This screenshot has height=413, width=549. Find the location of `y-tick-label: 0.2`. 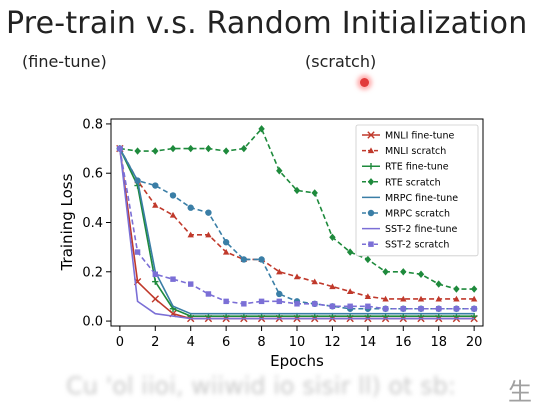

y-tick-label: 0.2 is located at coordinates (92, 272).